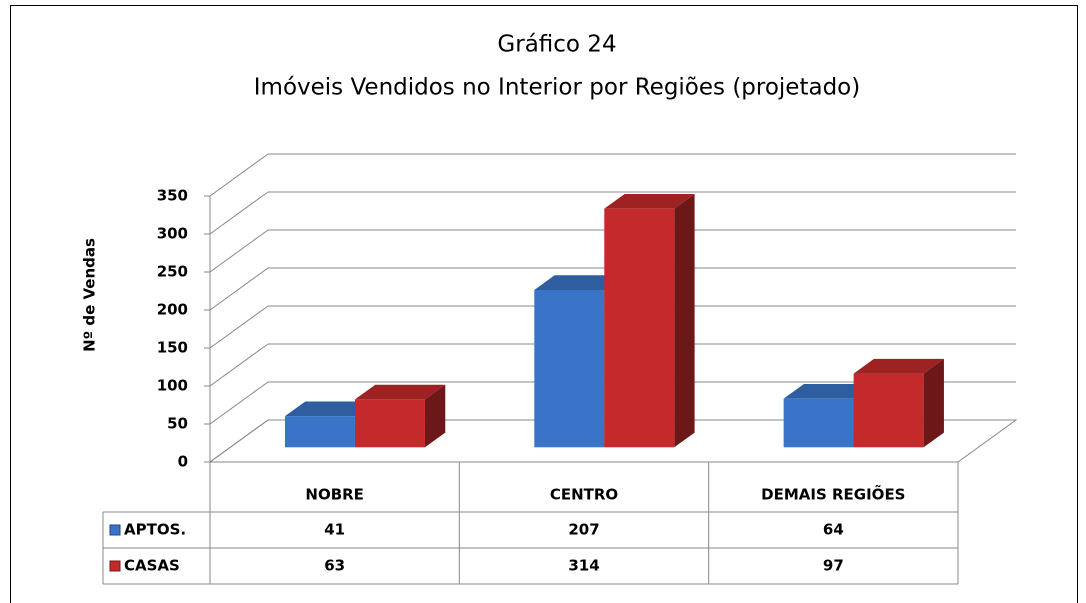  What do you see at coordinates (172, 234) in the screenshot?
I see `y-tick-label: 300` at bounding box center [172, 234].